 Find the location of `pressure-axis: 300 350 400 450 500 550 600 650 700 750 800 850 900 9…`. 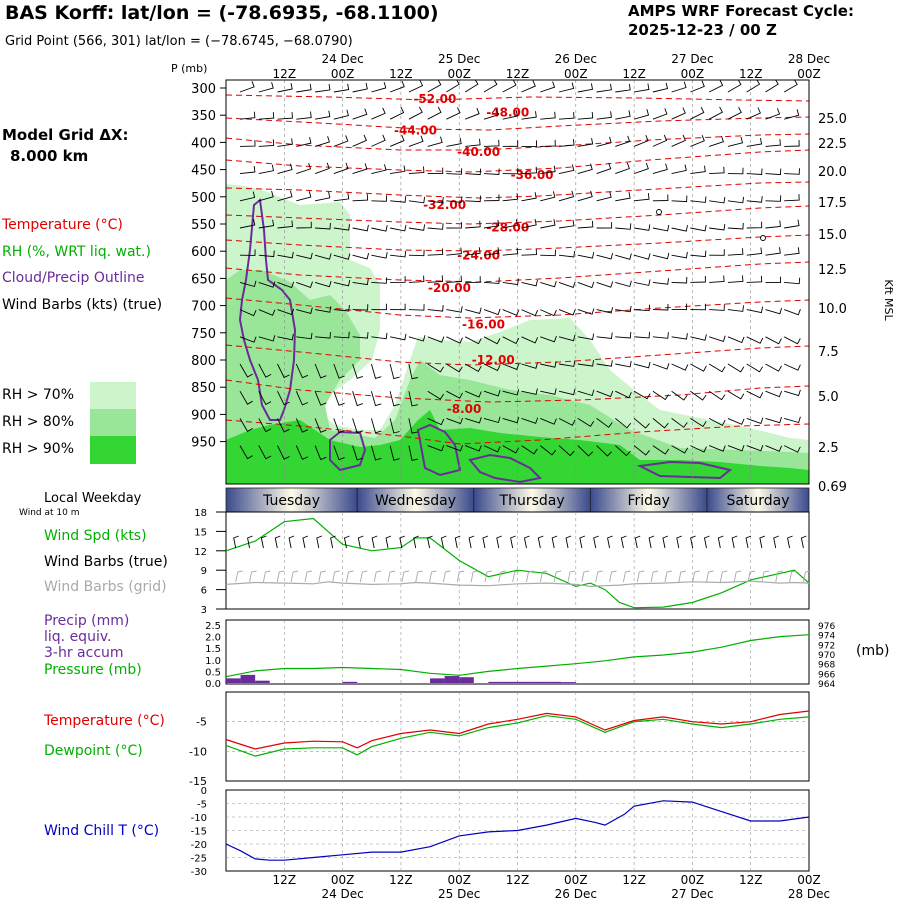

pressure-axis: 300 350 400 450 500 550 600 650 700 750 800 850 900 9… is located at coordinates (208, 266).